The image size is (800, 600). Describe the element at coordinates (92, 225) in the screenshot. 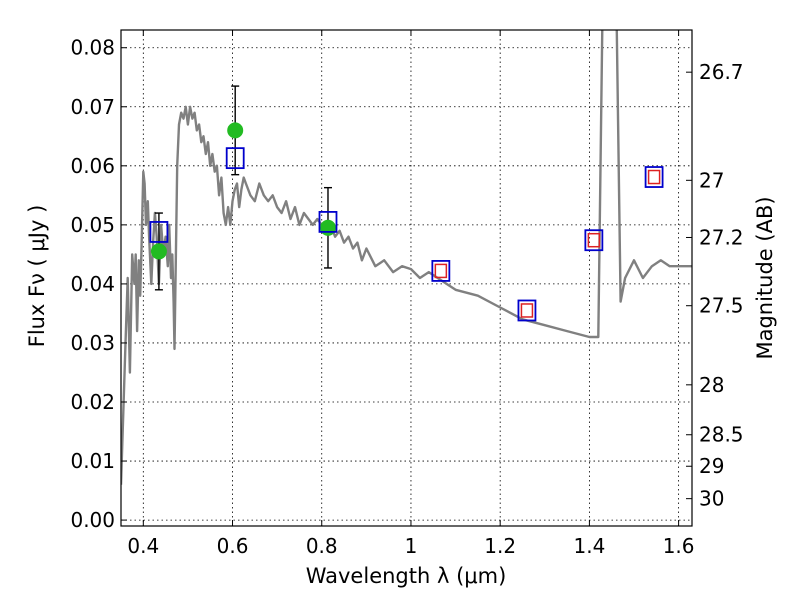

I see `y-tick-label: 0.05` at that location.